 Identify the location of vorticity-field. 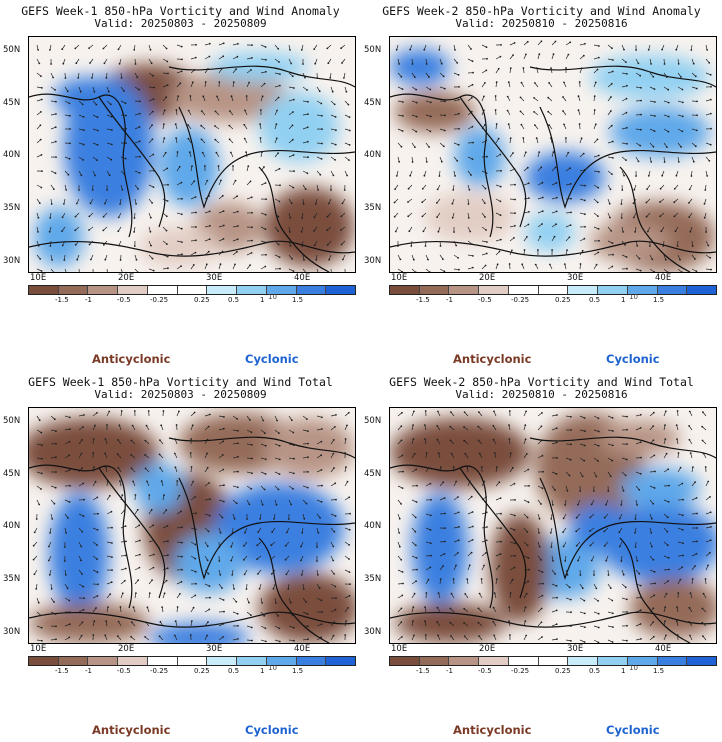
(192, 526).